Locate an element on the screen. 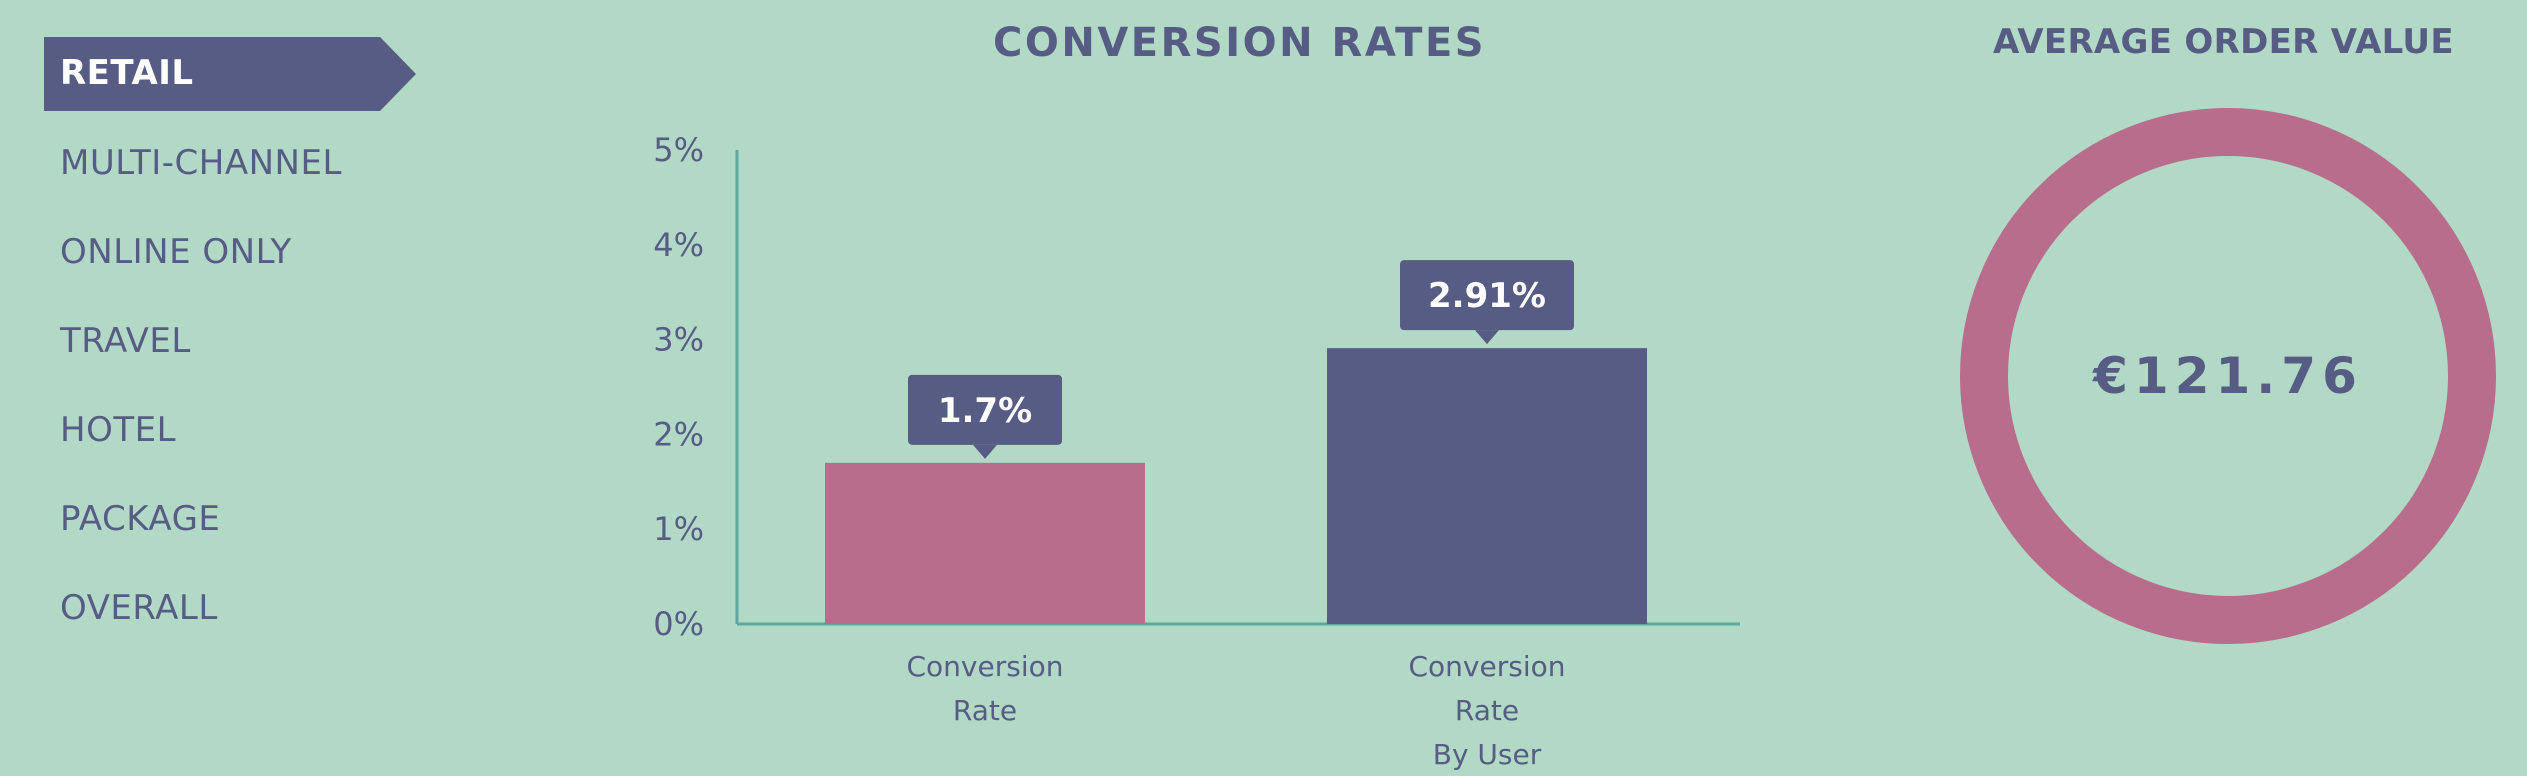 This screenshot has width=2527, height=776. nav-item-multi-channel: MULTI-CHANNEL is located at coordinates (201, 163).